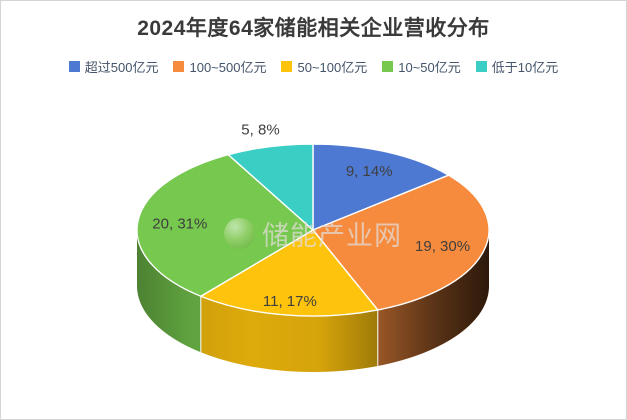 The width and height of the screenshot is (627, 420). Describe the element at coordinates (442, 246) in the screenshot. I see `data-label-1: 19, 30%` at that location.